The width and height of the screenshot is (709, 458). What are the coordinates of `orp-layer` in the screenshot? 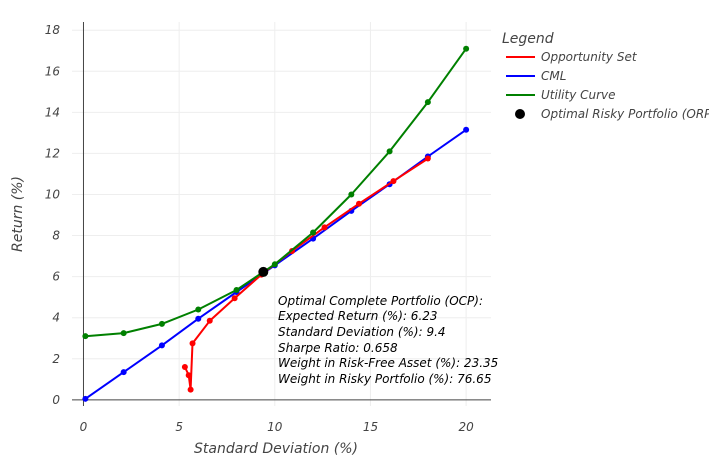 It's located at (263, 271).